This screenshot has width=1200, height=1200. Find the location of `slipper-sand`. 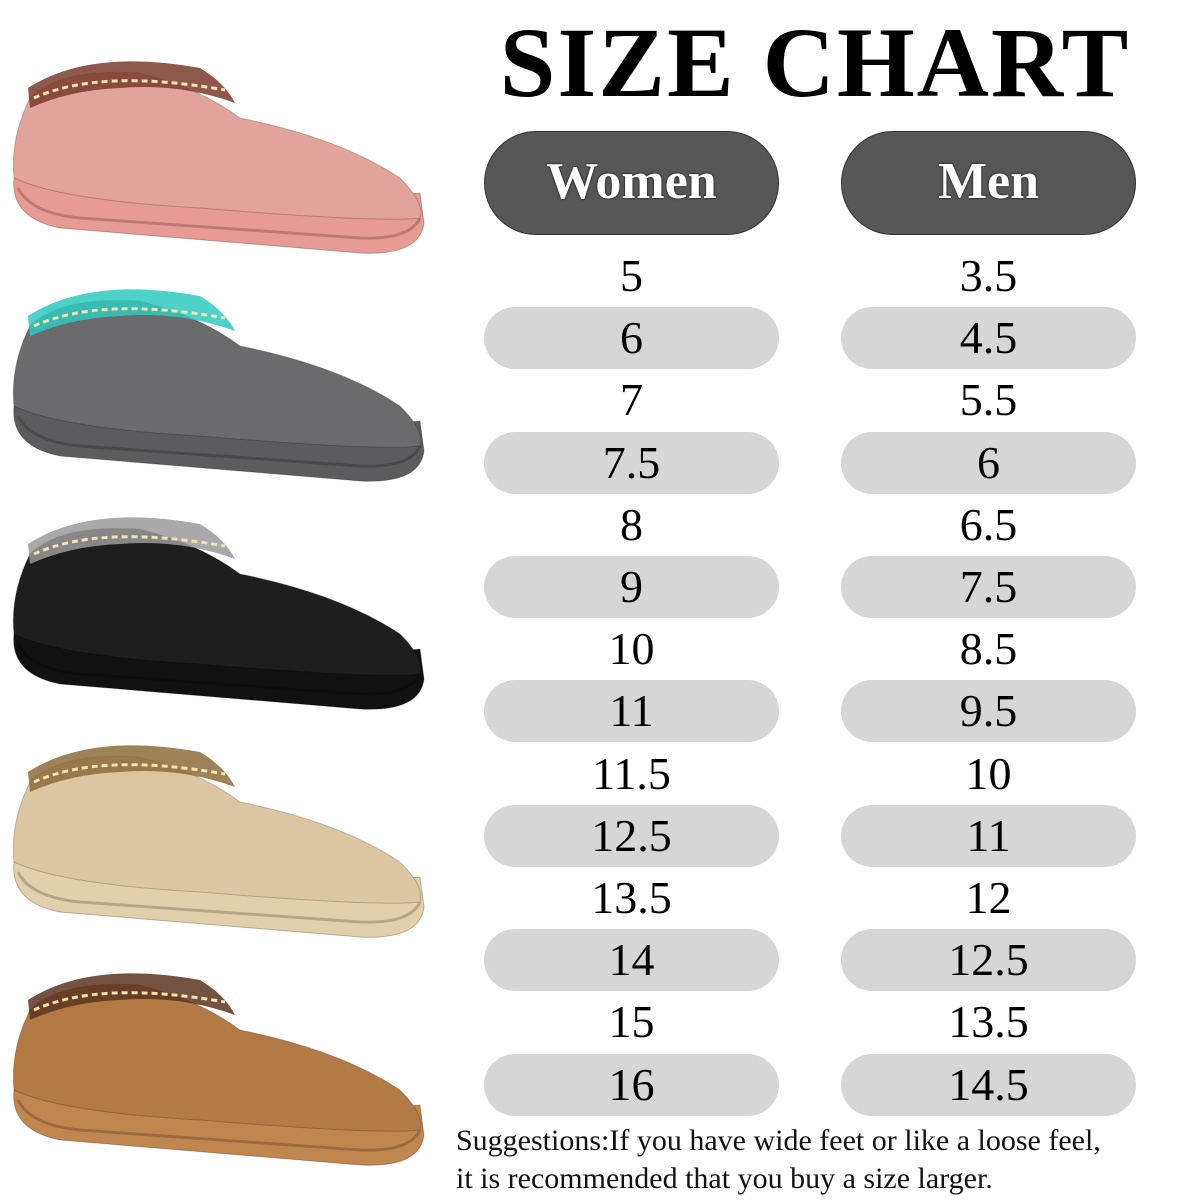

slipper-sand is located at coordinates (218, 841).